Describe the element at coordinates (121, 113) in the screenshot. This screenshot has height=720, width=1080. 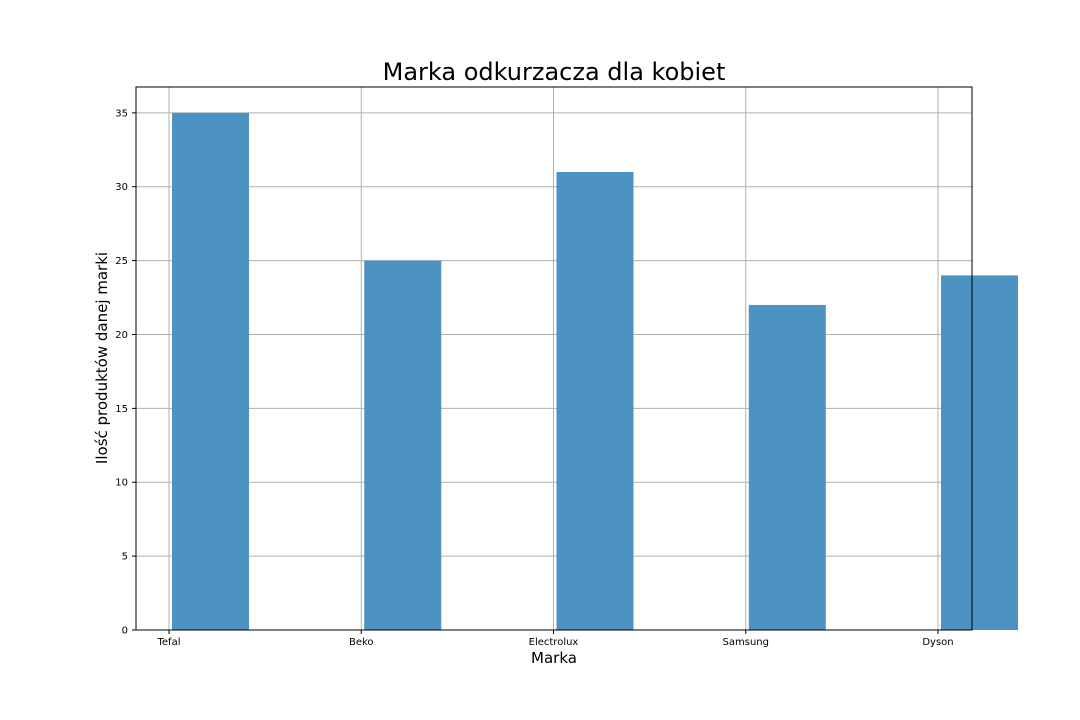
I see `y-tick-label: 35` at that location.